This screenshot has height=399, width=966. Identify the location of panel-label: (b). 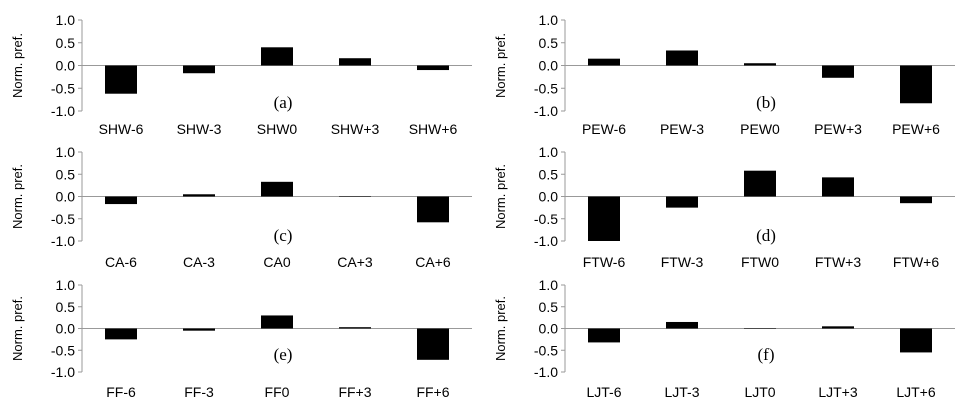
(766, 102).